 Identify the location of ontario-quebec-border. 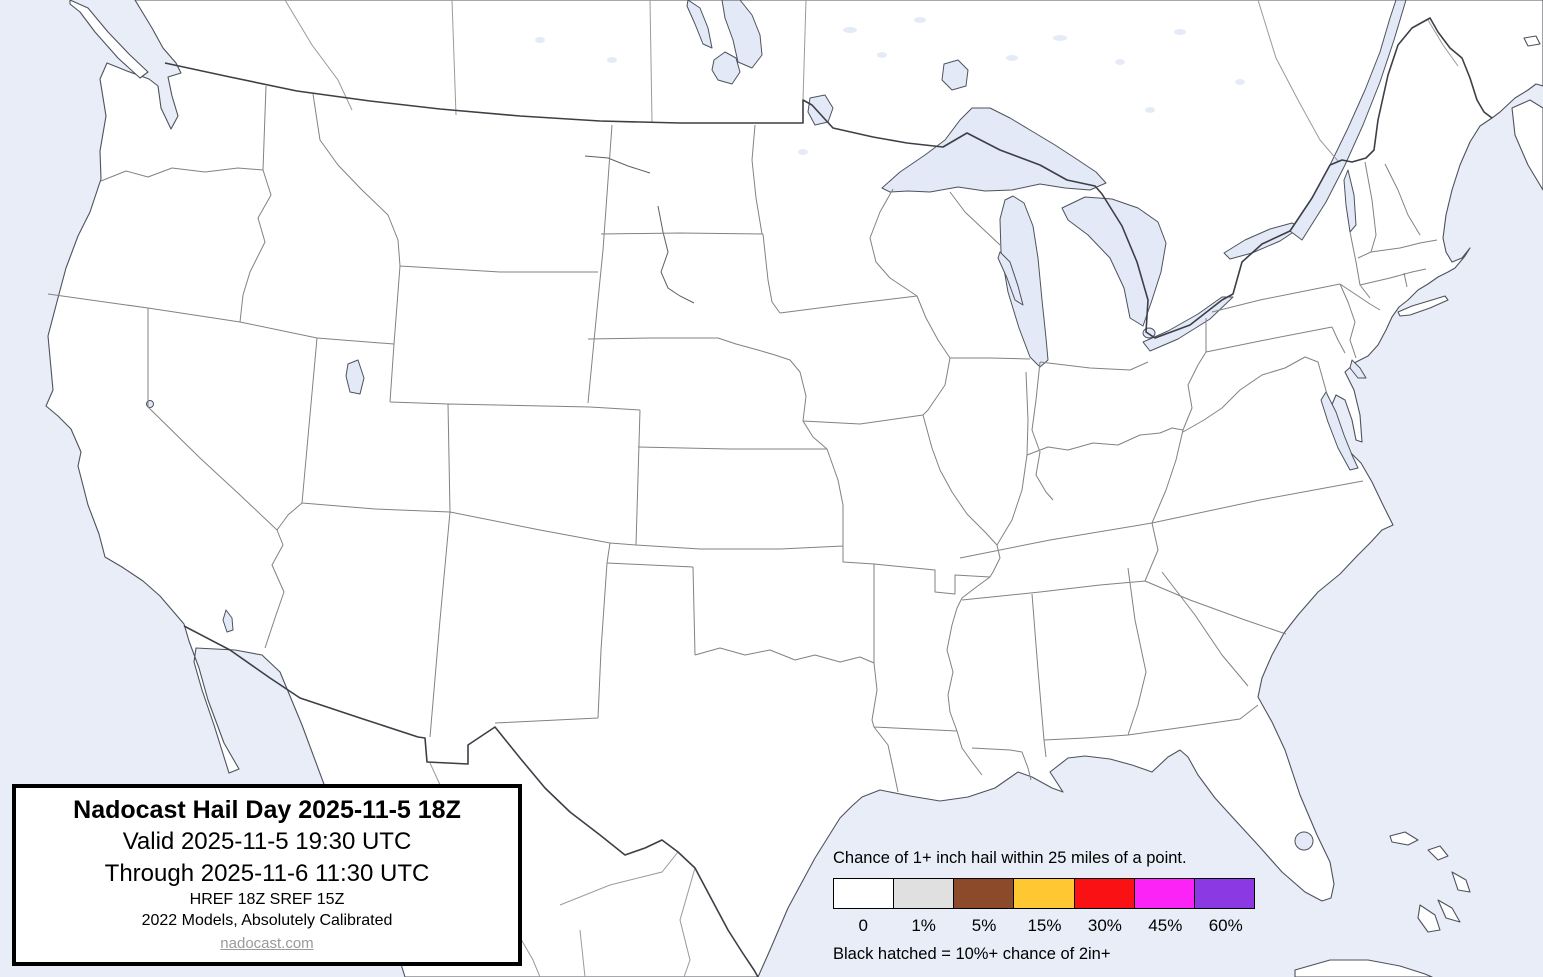
(1298, 81).